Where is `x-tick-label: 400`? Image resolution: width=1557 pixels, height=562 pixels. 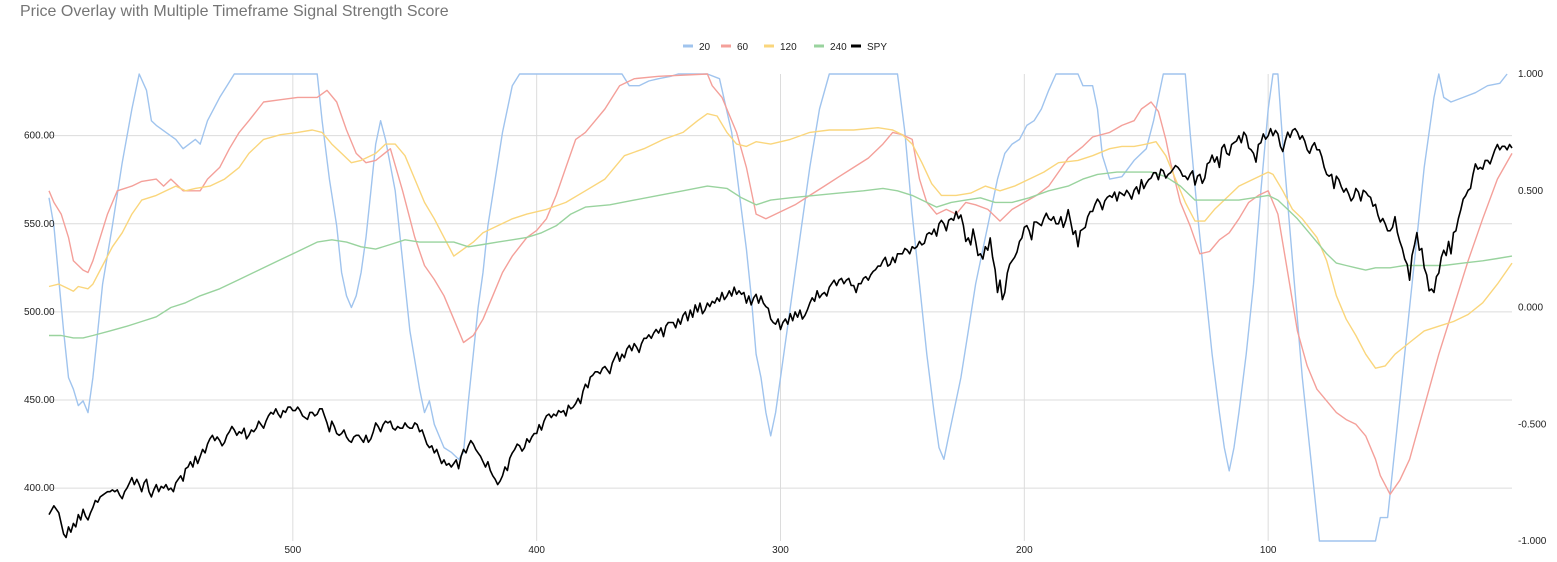 x-tick-label: 400 is located at coordinates (536, 550).